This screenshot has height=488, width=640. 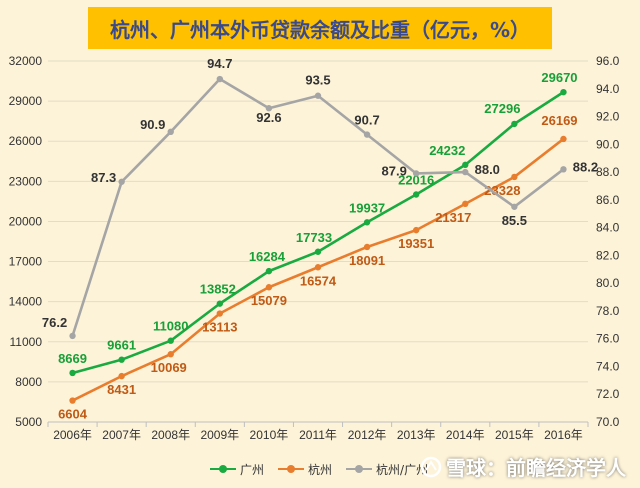 What do you see at coordinates (367, 260) in the screenshot?
I see `data-label: 18091` at bounding box center [367, 260].